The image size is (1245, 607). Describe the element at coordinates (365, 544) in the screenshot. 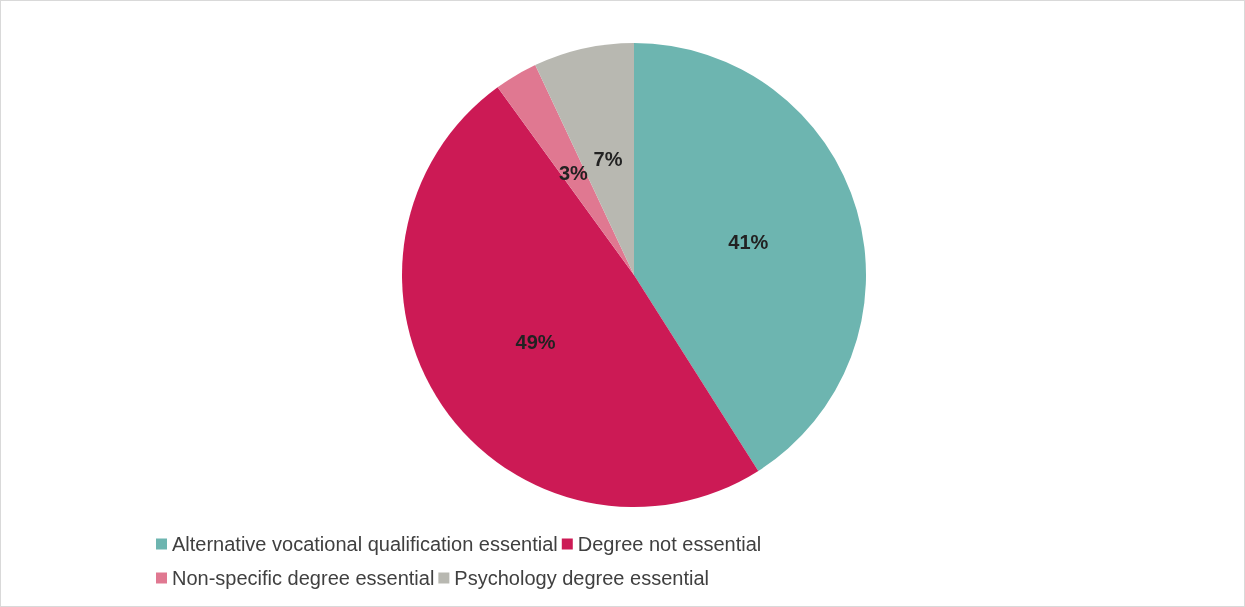

I see `legend-label: Alternative vocational qualification essential` at that location.